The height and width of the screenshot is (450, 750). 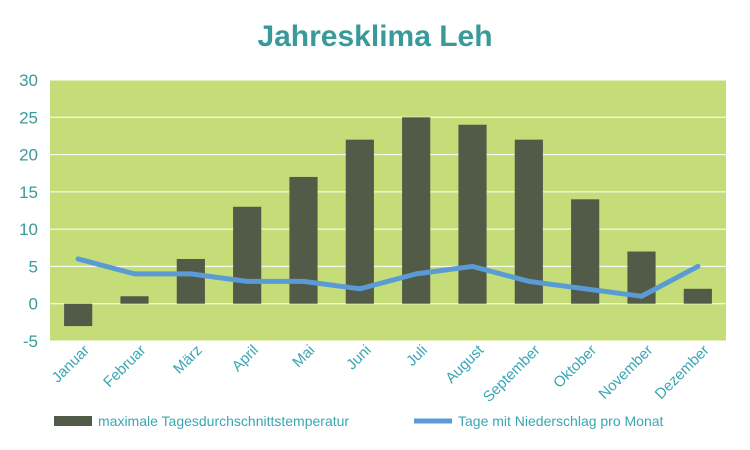 What do you see at coordinates (682, 372) in the screenshot?
I see `x-tick-label: Dezember` at bounding box center [682, 372].